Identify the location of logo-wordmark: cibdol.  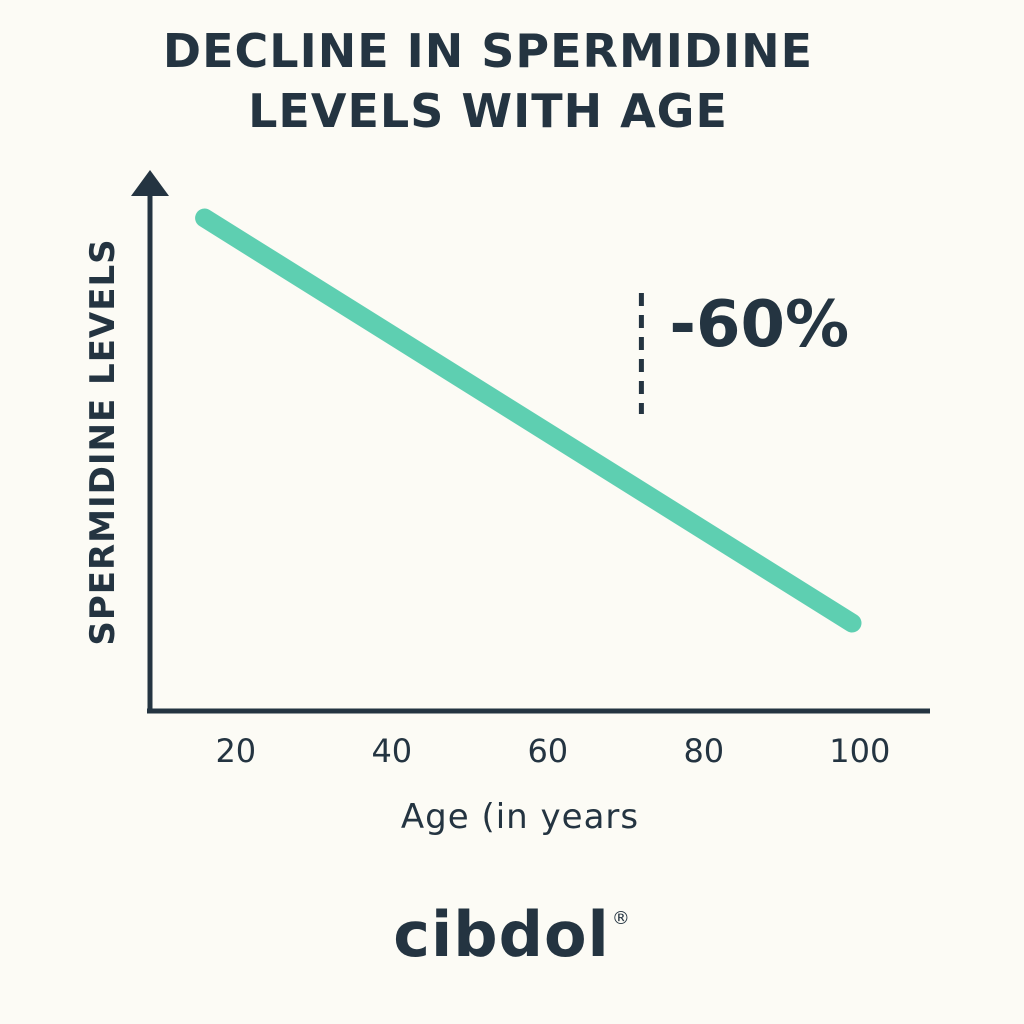
(501, 934).